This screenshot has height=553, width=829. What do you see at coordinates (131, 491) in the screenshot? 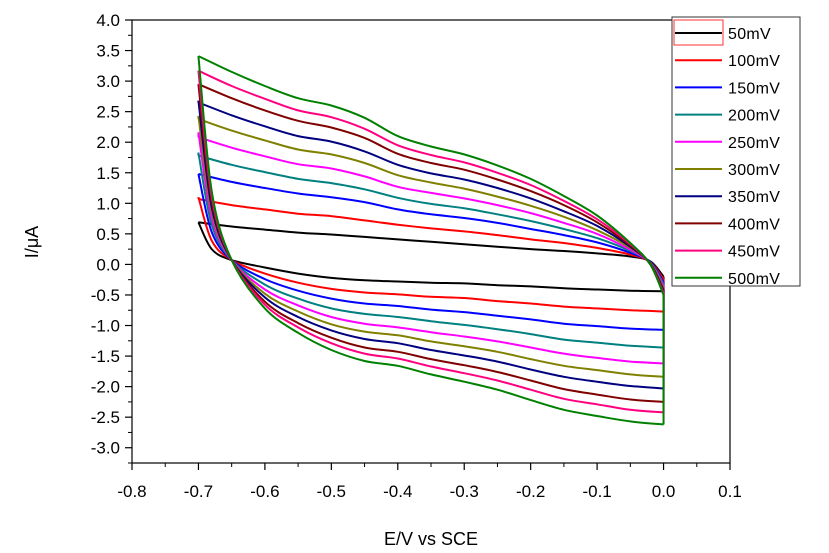
I see `x-tick-label: -0.8` at bounding box center [131, 491].